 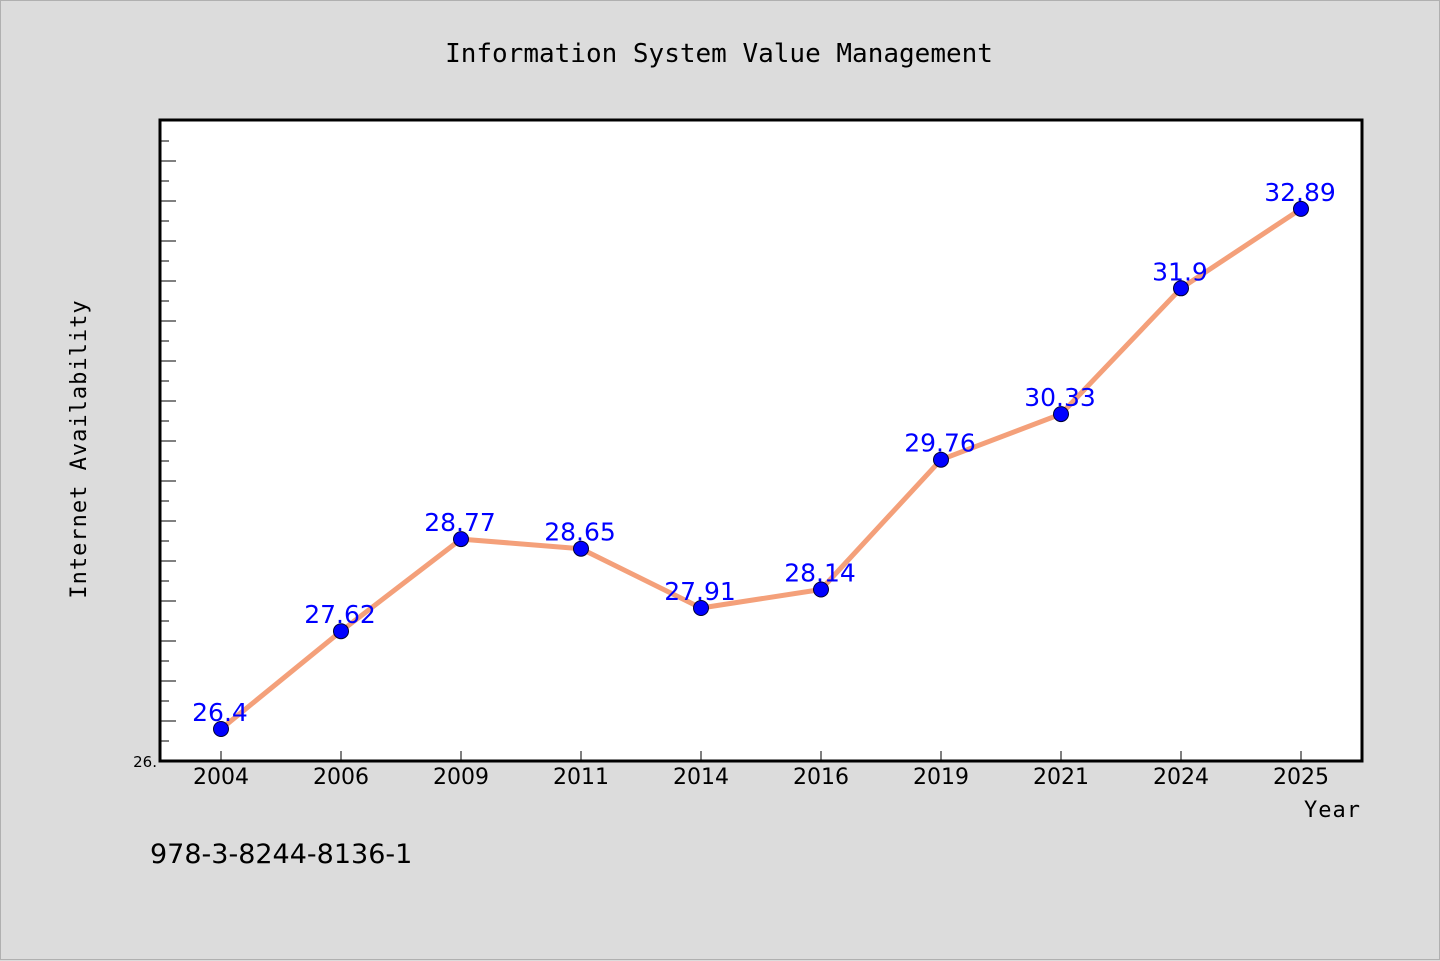 I want to click on y-axis-ticks, so click(x=168, y=451).